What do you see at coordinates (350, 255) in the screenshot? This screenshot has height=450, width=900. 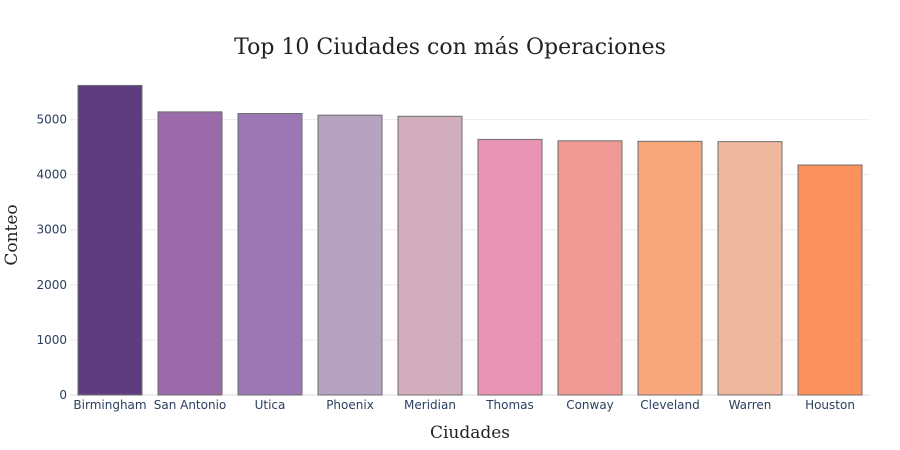 I see `bar-phoenix` at bounding box center [350, 255].